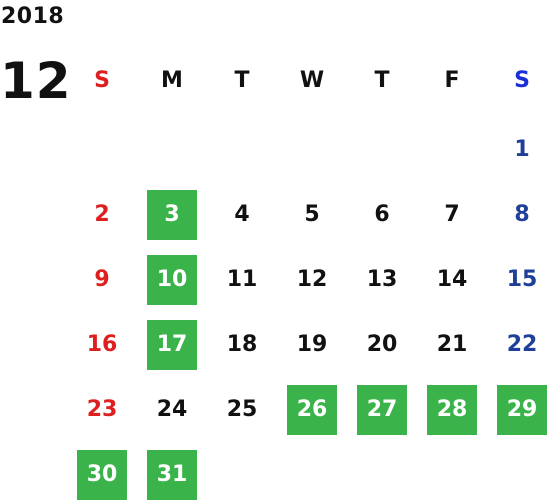  What do you see at coordinates (242, 409) in the screenshot?
I see `day-cell-25: 25` at bounding box center [242, 409].